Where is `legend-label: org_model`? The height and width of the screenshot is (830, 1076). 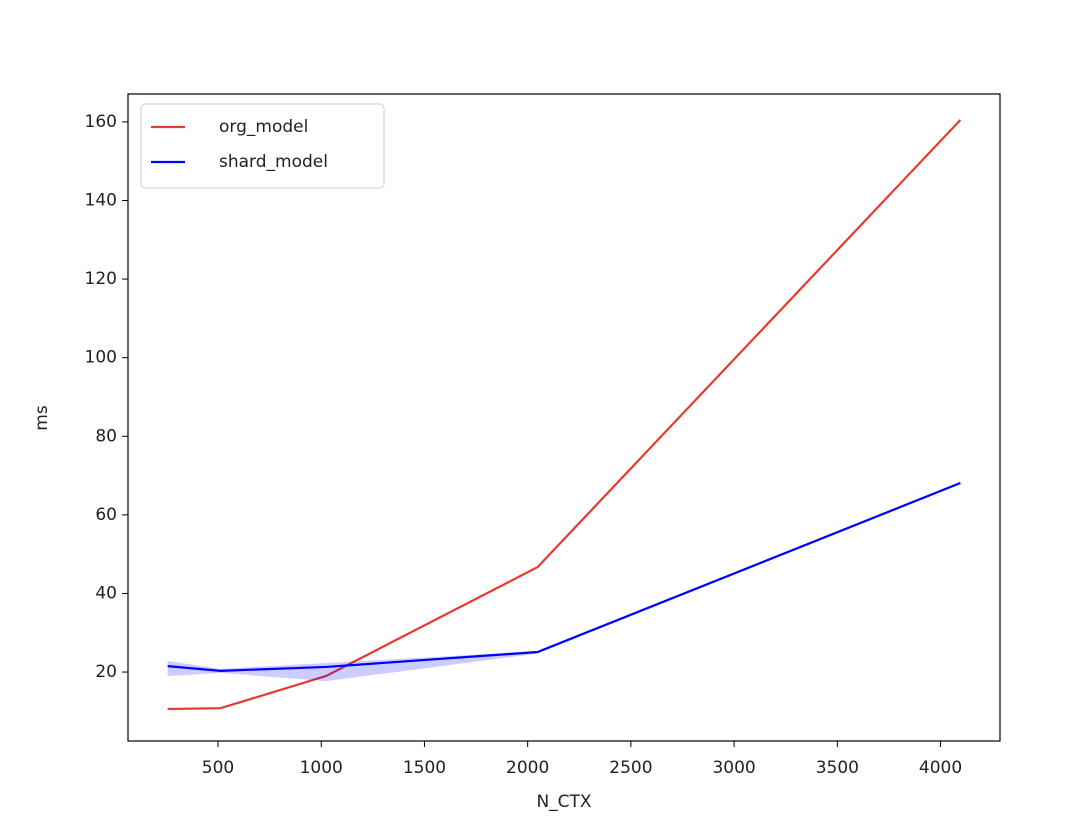 legend-label: org_model is located at coordinates (263, 127).